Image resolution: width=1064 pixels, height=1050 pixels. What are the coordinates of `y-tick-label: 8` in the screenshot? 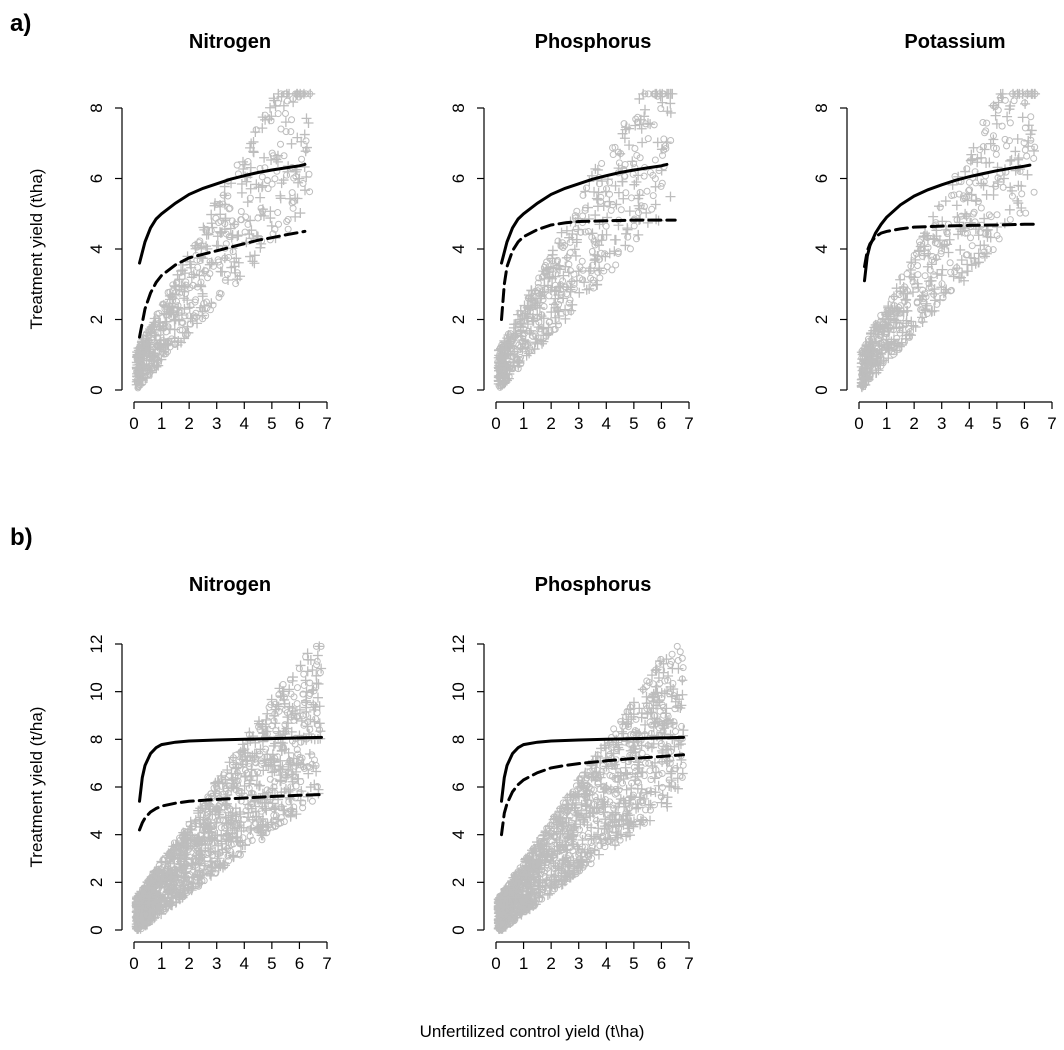 It's located at (458, 107).